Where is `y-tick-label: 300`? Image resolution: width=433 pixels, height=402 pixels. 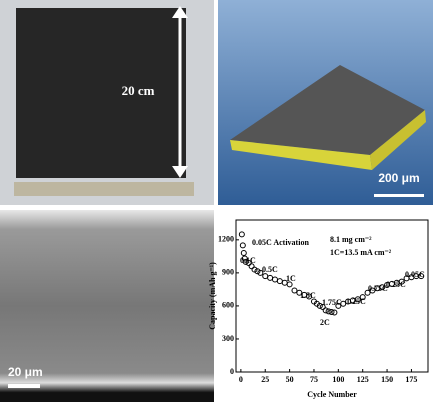
y-tick-label: 300 is located at coordinates (228, 338).